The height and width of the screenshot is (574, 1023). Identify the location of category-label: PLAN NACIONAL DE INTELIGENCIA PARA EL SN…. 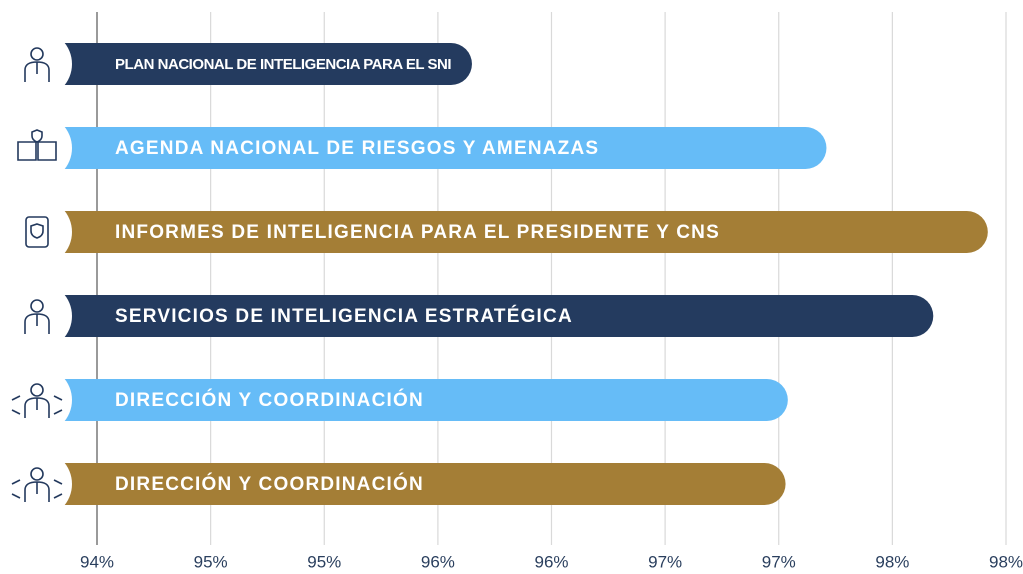
(283, 64).